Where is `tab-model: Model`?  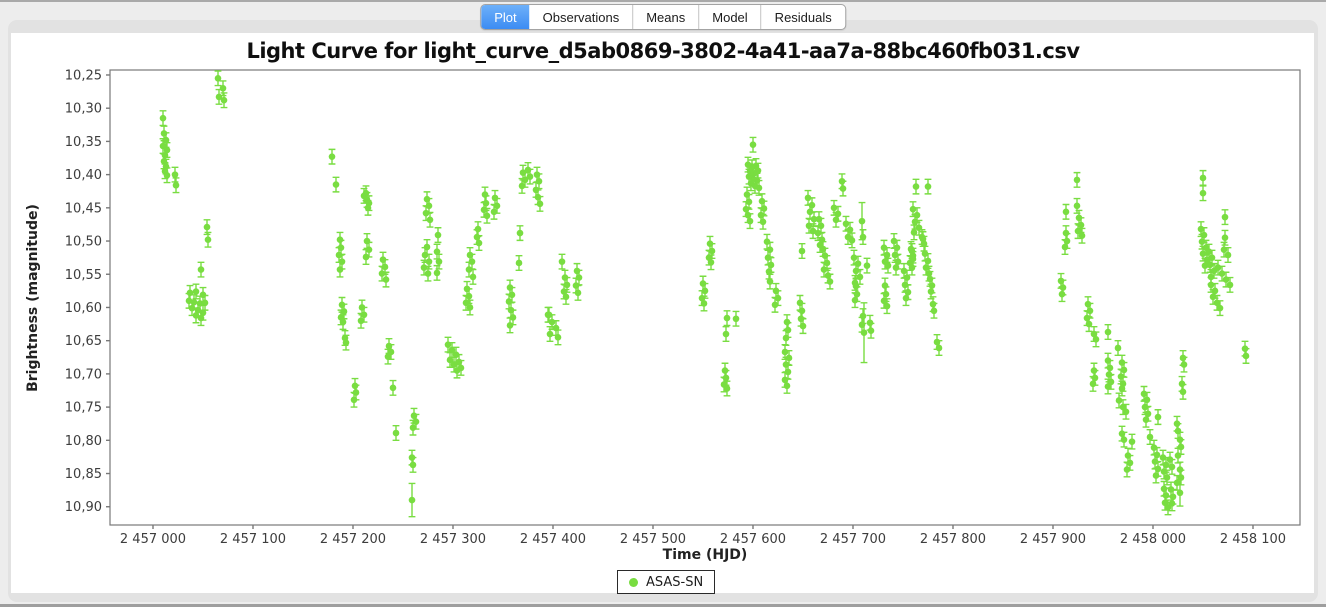 tab-model: Model is located at coordinates (729, 17).